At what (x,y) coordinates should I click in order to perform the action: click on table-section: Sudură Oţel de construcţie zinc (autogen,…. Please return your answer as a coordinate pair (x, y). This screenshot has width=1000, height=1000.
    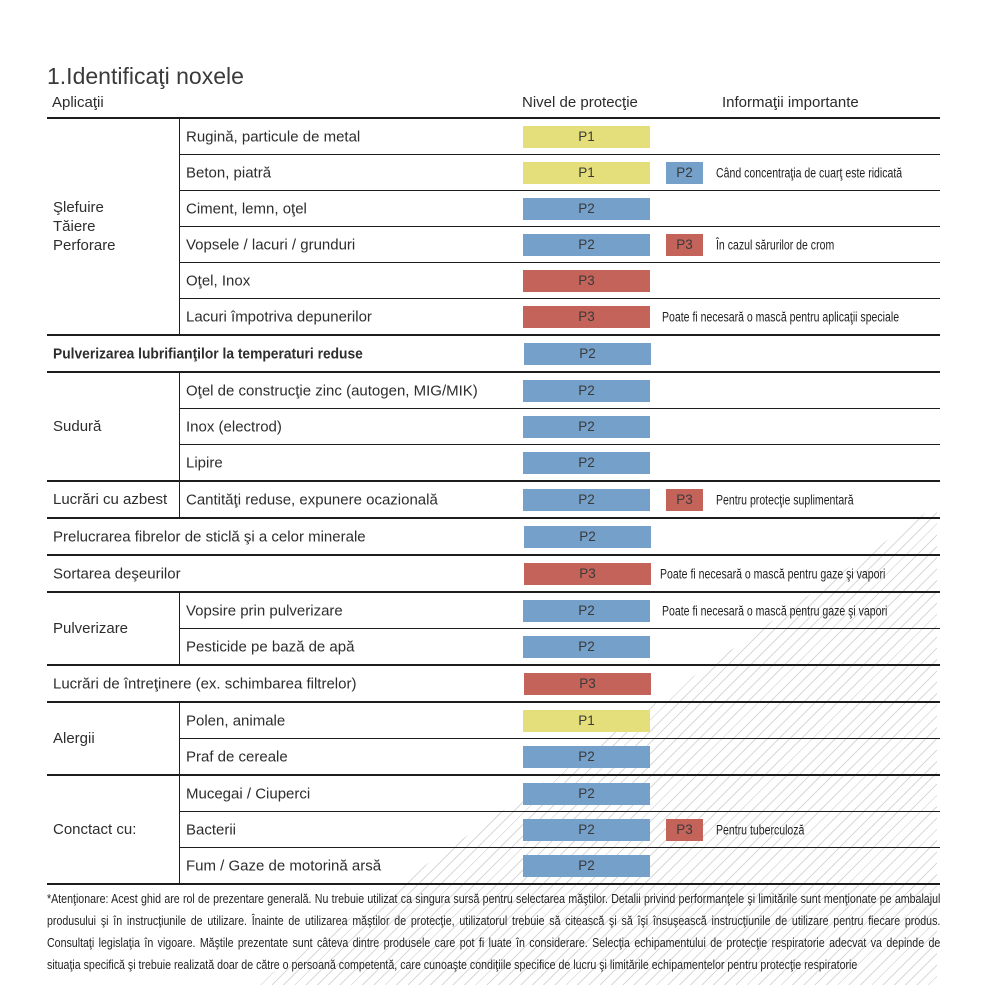
    Looking at the image, I should click on (493, 425).